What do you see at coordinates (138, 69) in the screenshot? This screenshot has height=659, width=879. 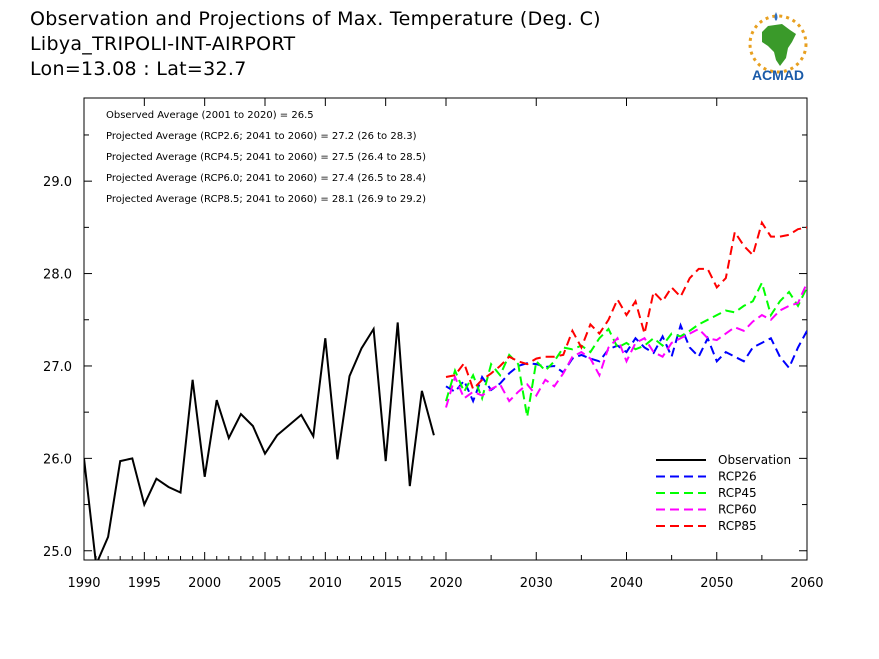 I see `chart-title-line-3: Lon=13.08 : Lat=32.7` at bounding box center [138, 69].